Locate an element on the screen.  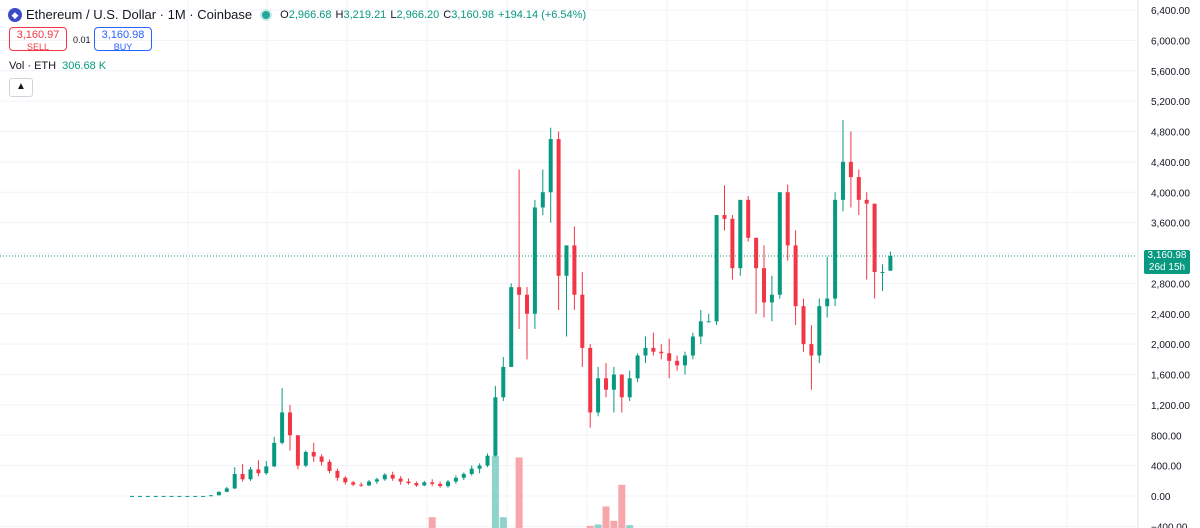
collapse-legend-button: ▲ is located at coordinates (21, 87).